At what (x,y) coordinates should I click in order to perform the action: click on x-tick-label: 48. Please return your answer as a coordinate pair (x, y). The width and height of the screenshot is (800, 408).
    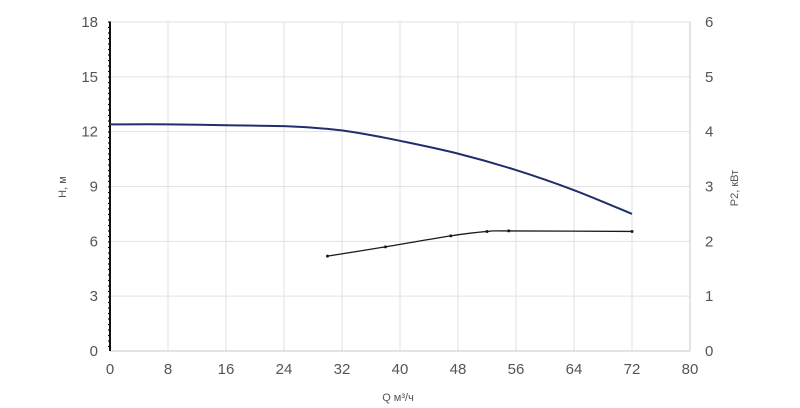
    Looking at the image, I should click on (458, 369).